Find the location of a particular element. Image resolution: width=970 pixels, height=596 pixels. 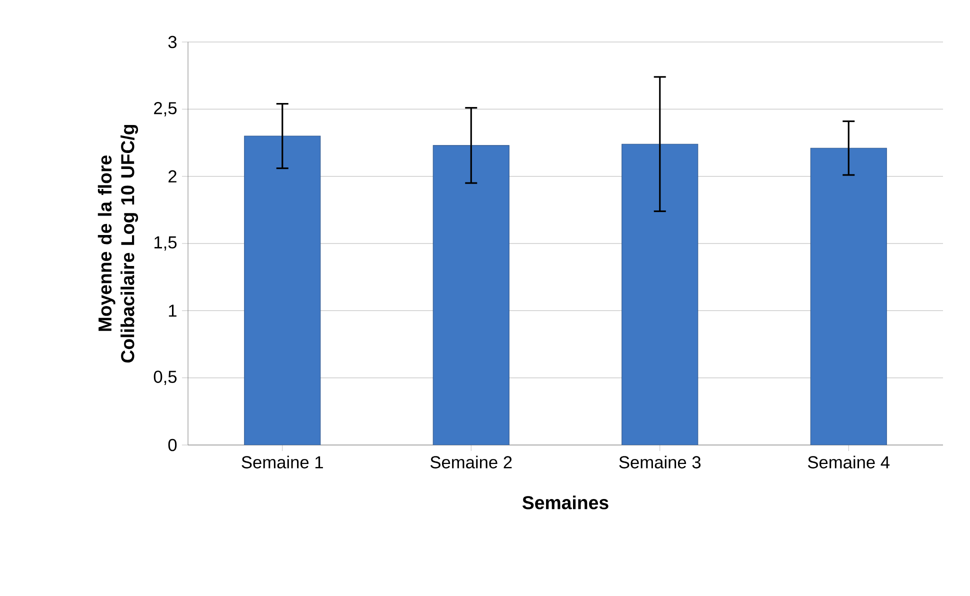

x-tick-label: Semaine 3 is located at coordinates (660, 462).